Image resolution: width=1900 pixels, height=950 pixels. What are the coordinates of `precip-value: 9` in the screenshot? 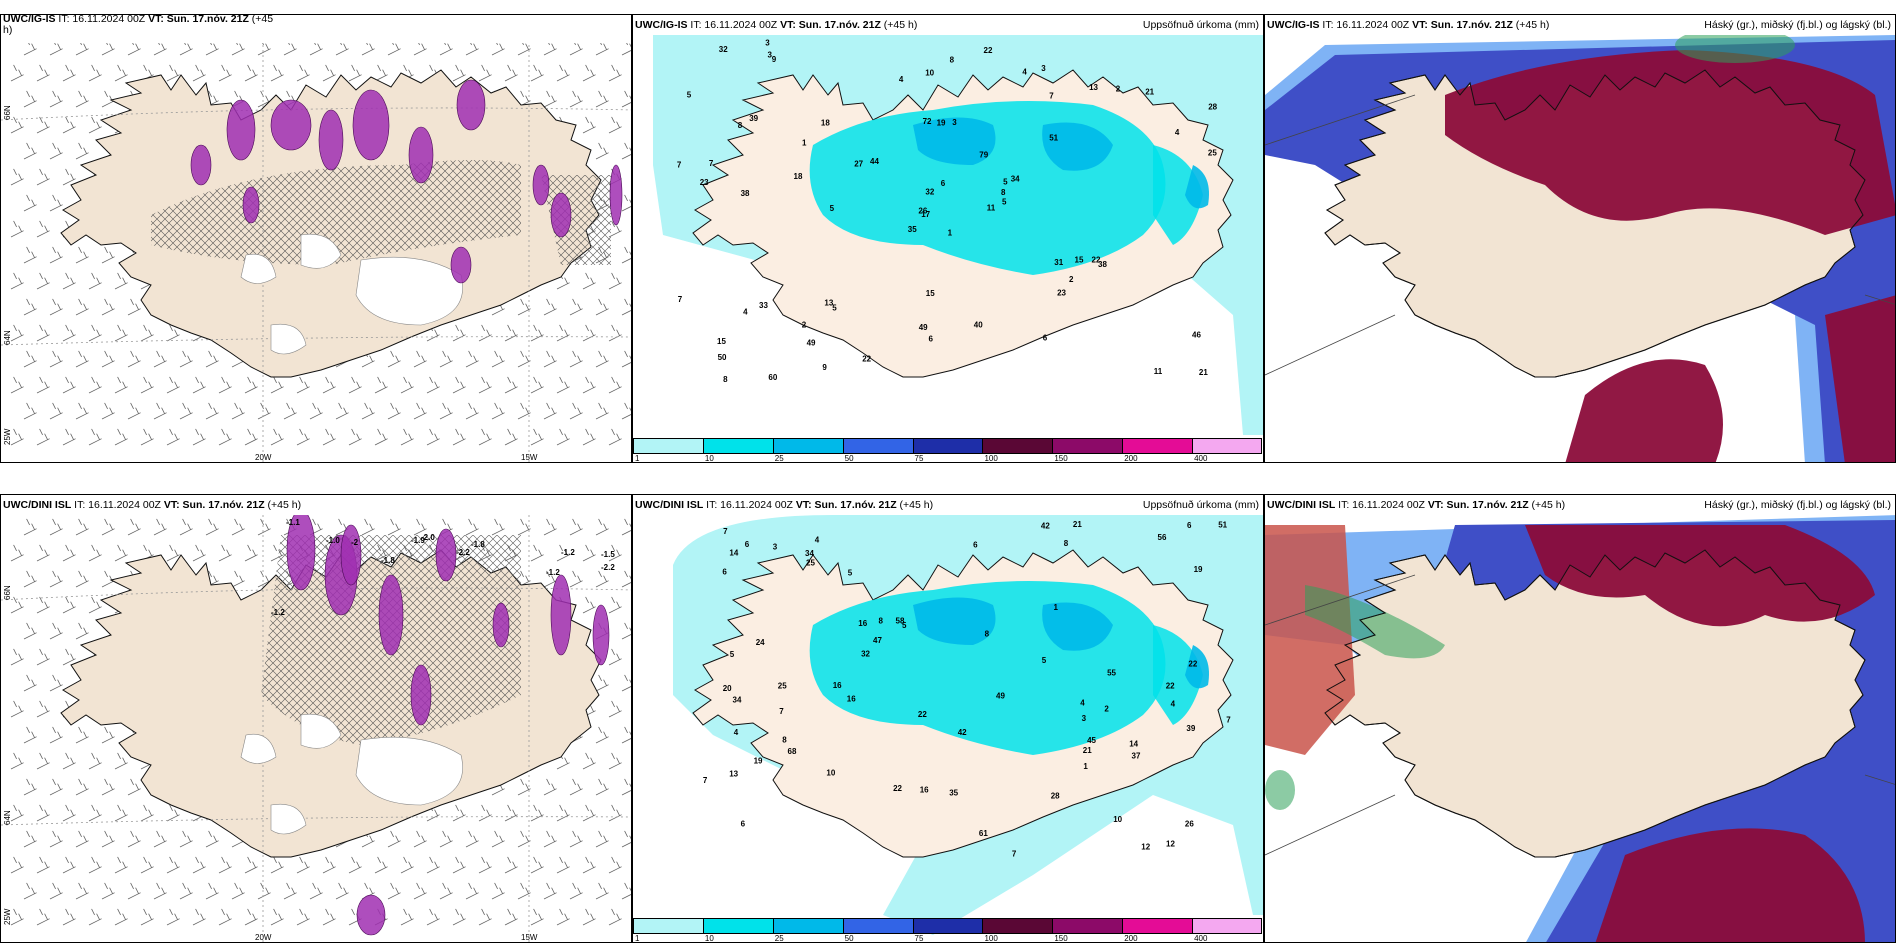 It's located at (824, 367).